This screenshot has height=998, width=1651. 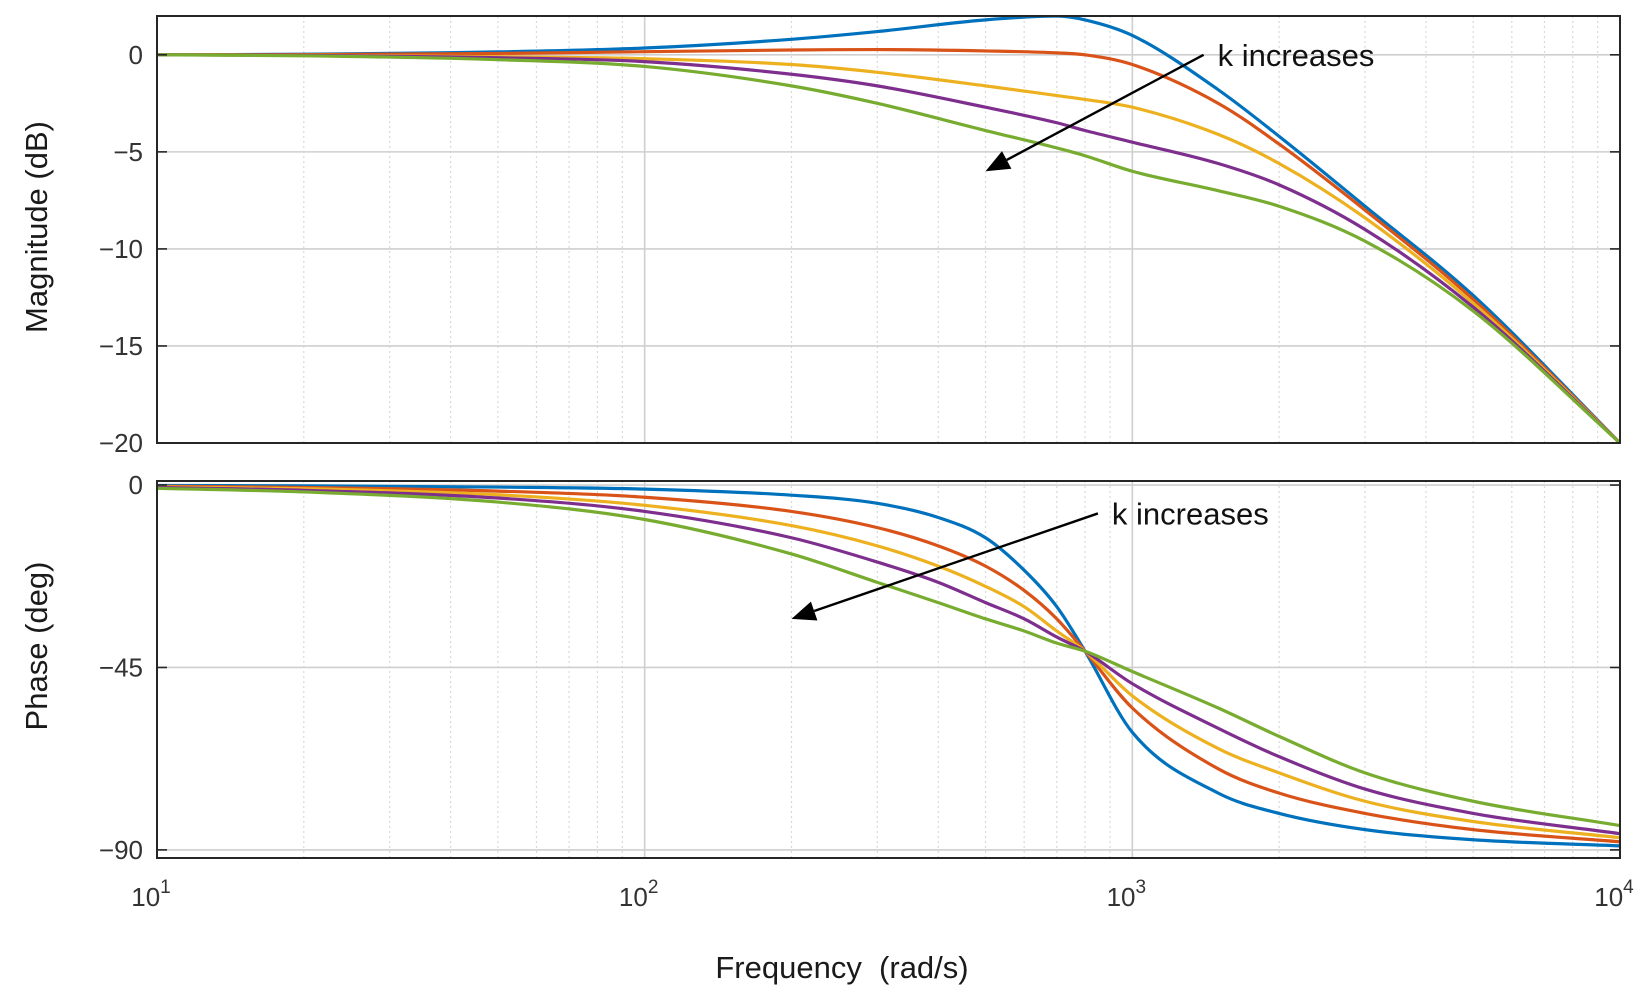 What do you see at coordinates (1190, 513) in the screenshot?
I see `phase-annotation-text: k increases` at bounding box center [1190, 513].